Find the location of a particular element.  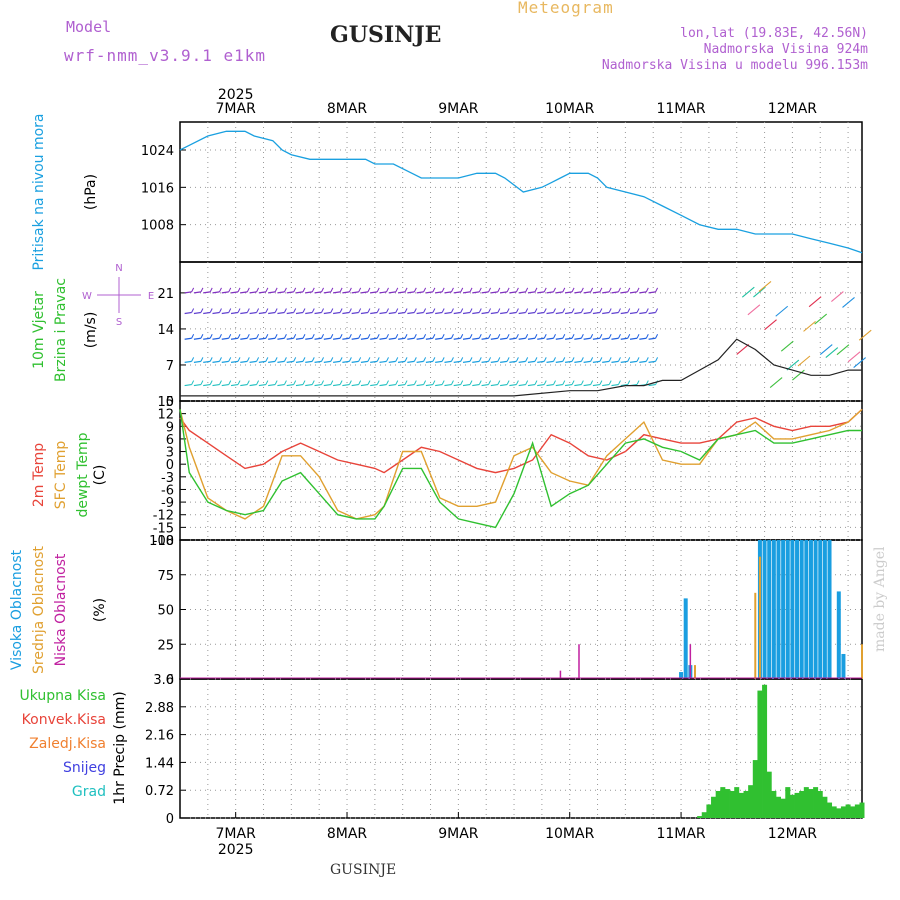

compass-s: S is located at coordinates (119, 322).